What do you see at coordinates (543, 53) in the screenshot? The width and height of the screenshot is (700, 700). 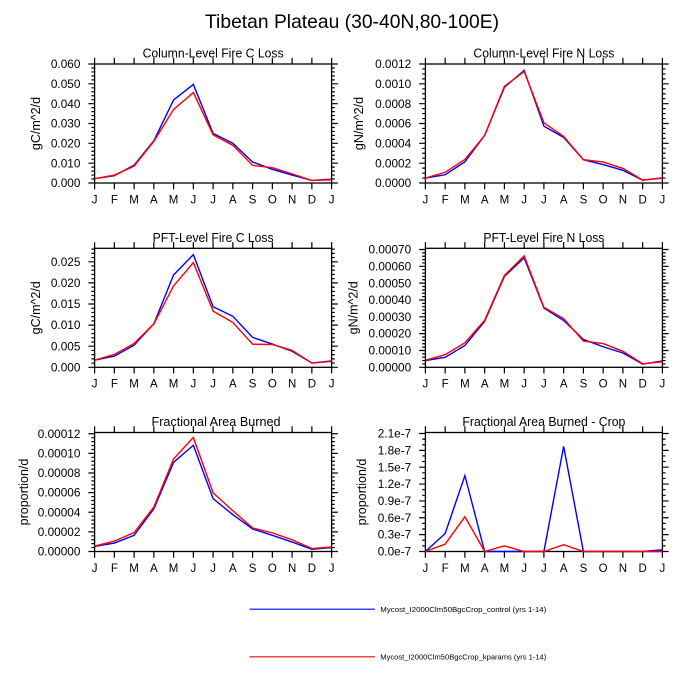 I see `svg-text: Column-Level Fire N Loss` at bounding box center [543, 53].